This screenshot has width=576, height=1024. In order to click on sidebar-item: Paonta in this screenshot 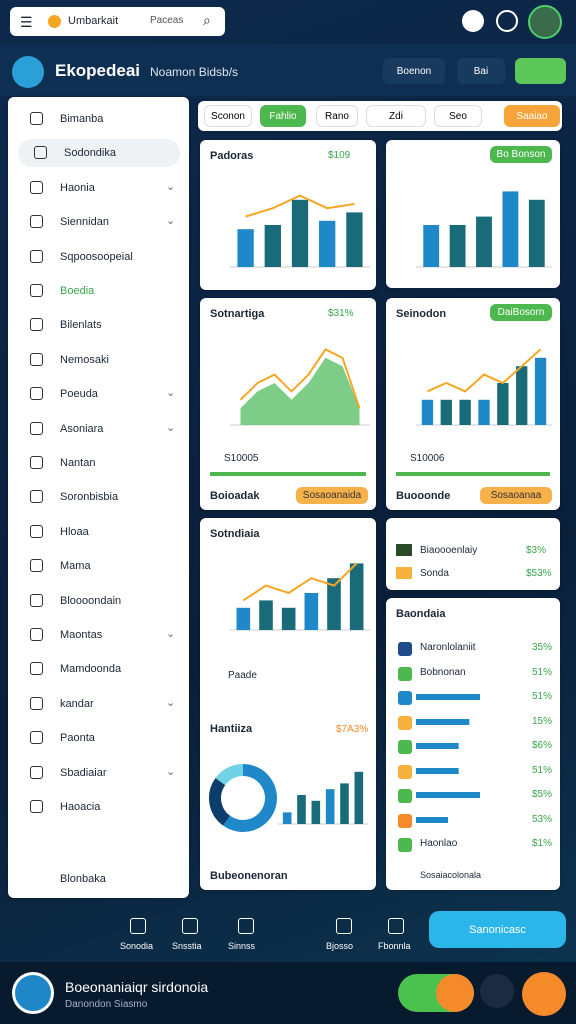, I will do `click(98, 738)`.